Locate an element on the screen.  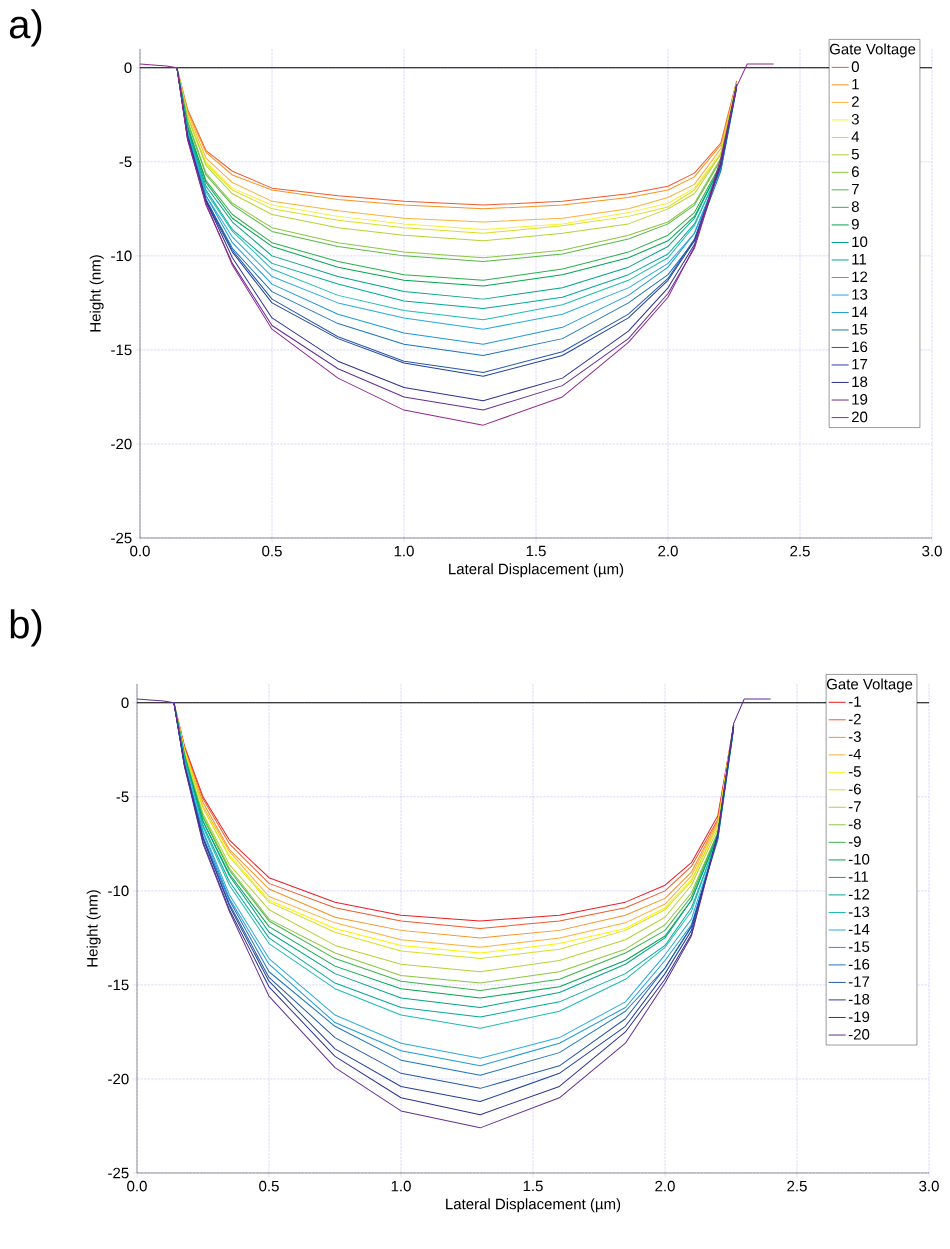
legend-label: -13 is located at coordinates (859, 912).